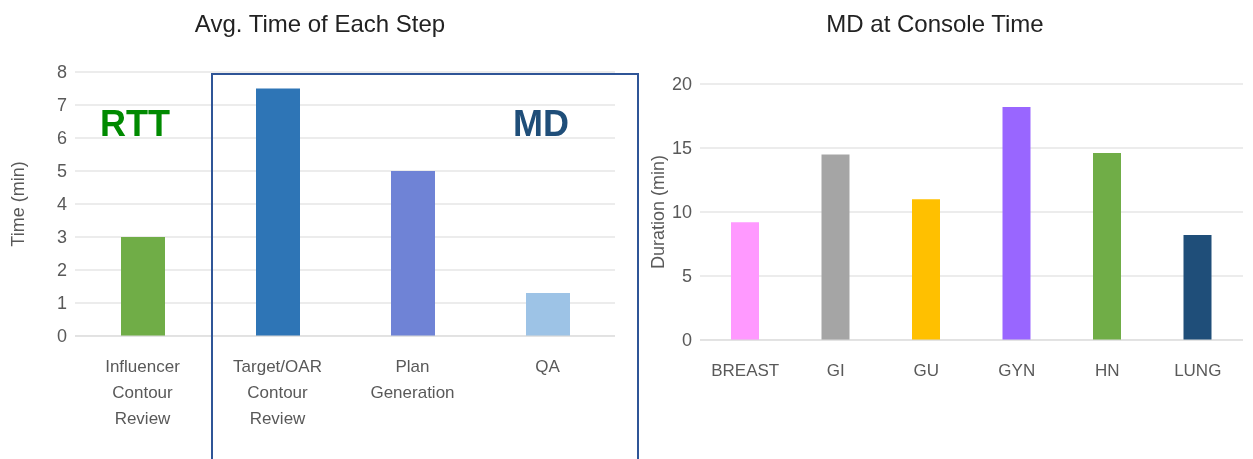 Image resolution: width=1253 pixels, height=459 pixels. What do you see at coordinates (61, 105) in the screenshot?
I see `y-tick-label: 7` at bounding box center [61, 105].